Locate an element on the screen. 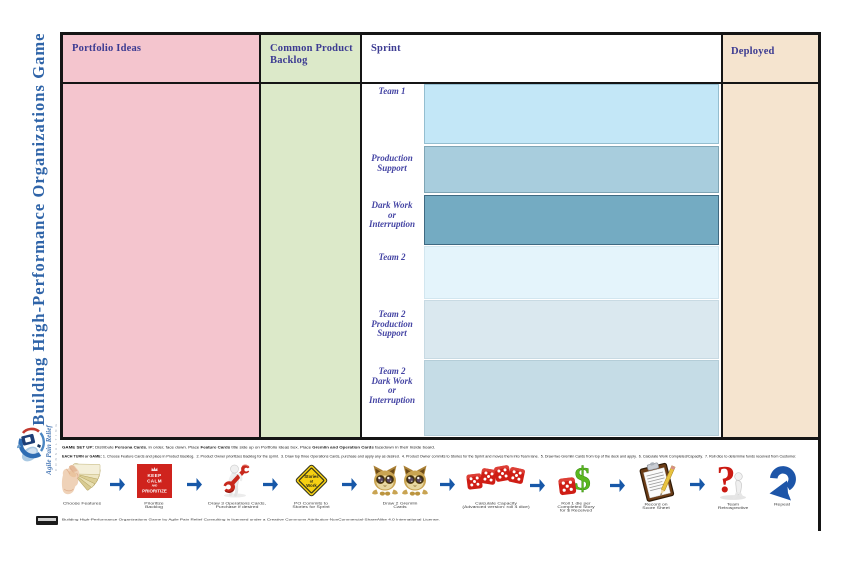 The height and width of the screenshot is (563, 855). svg-text: Work is located at coordinates (311, 485).